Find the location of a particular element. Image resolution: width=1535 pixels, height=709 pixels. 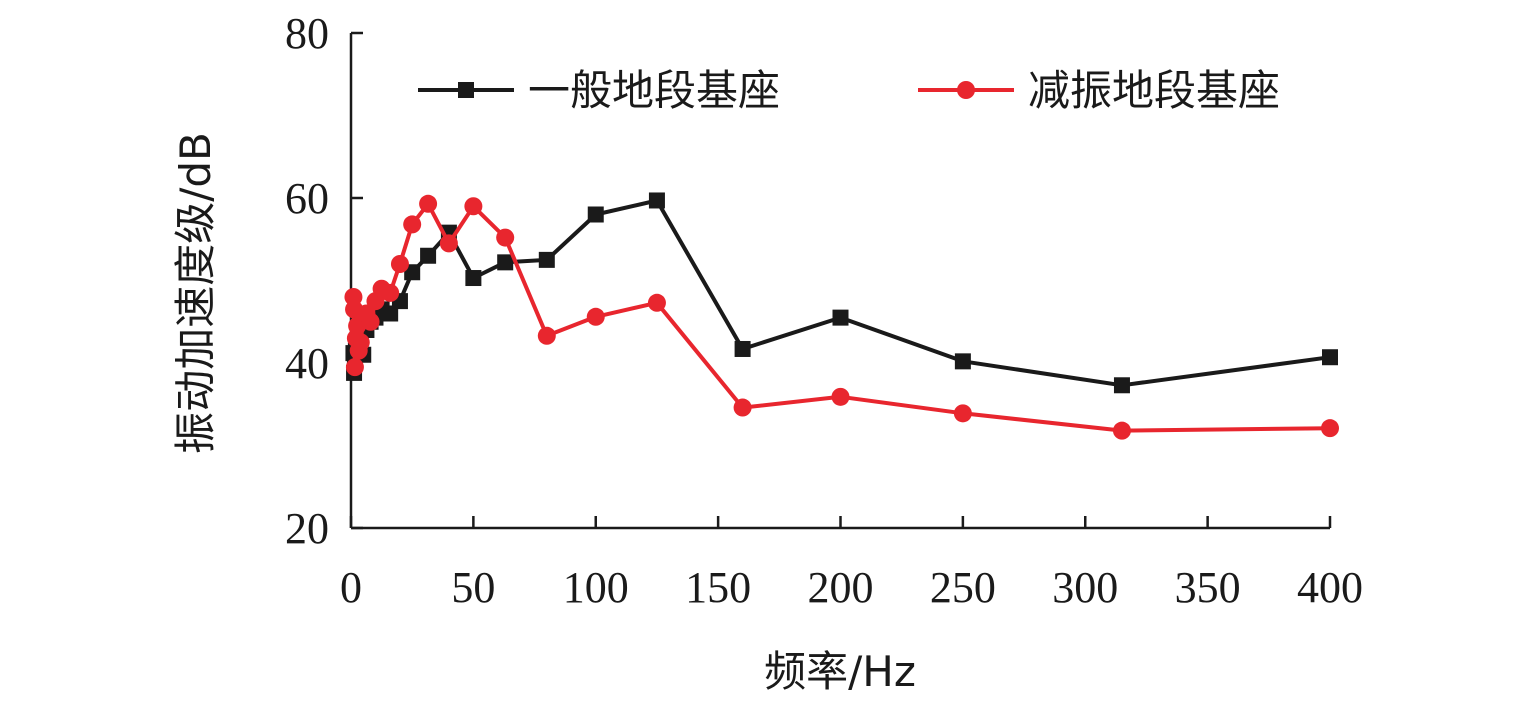

x-tick-label: 400 is located at coordinates (1330, 587).